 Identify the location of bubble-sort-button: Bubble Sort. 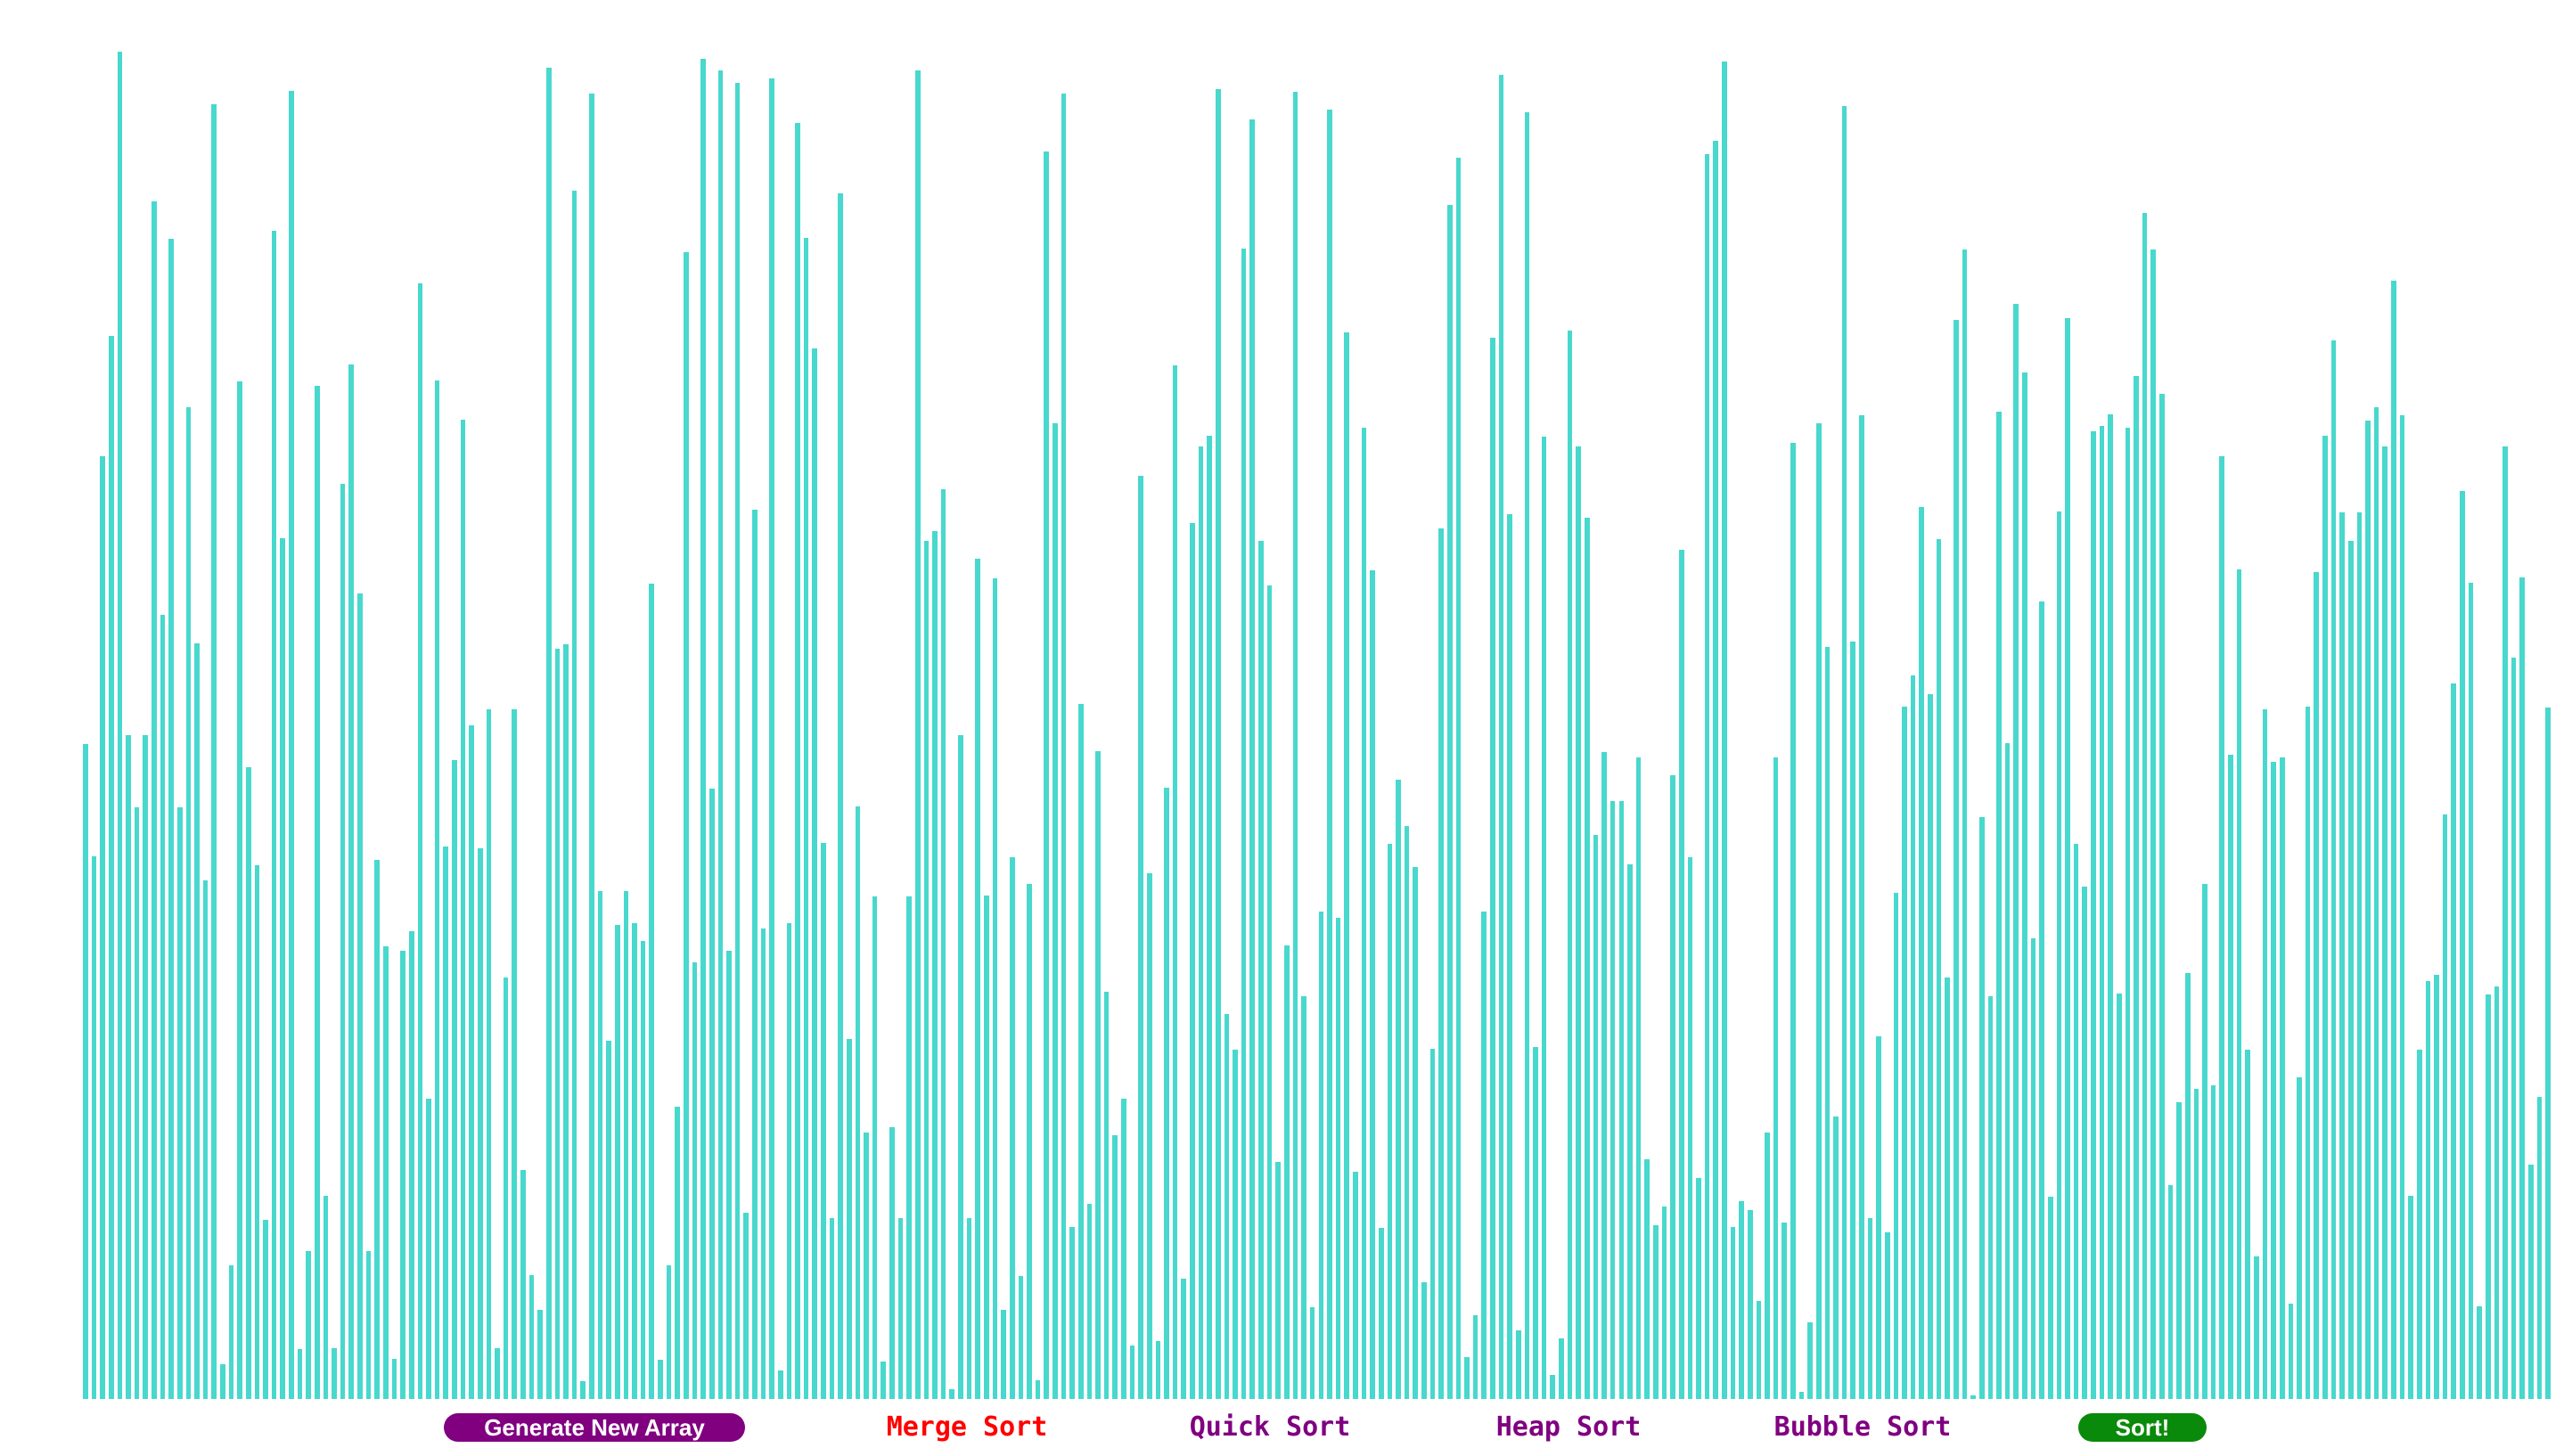
(1862, 1427).